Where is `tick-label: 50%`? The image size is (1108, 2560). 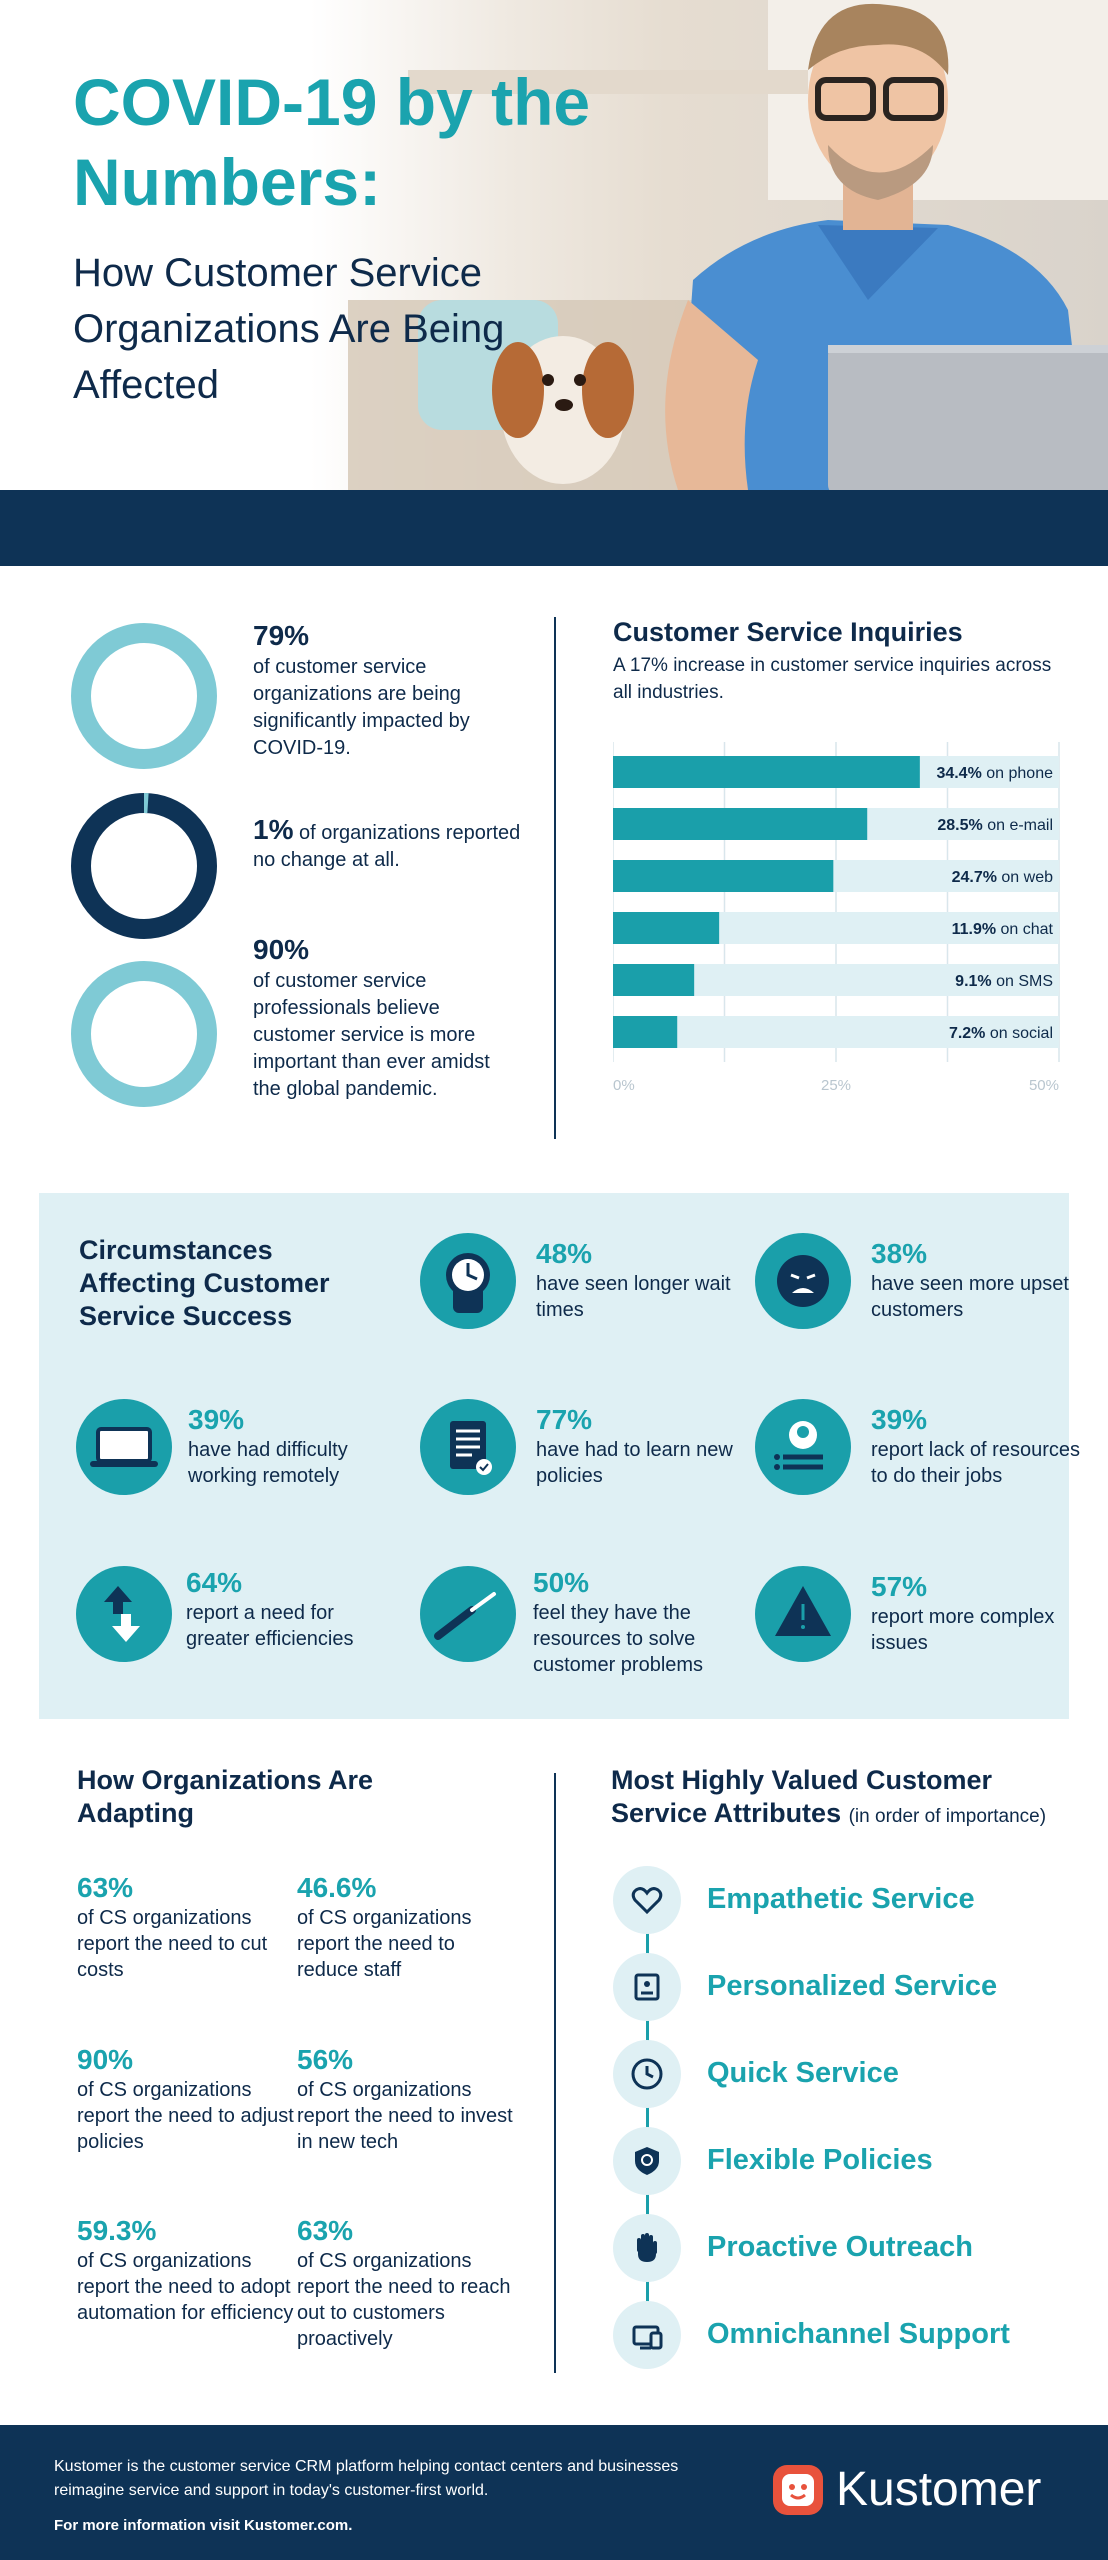
tick-label: 50% is located at coordinates (1044, 1085).